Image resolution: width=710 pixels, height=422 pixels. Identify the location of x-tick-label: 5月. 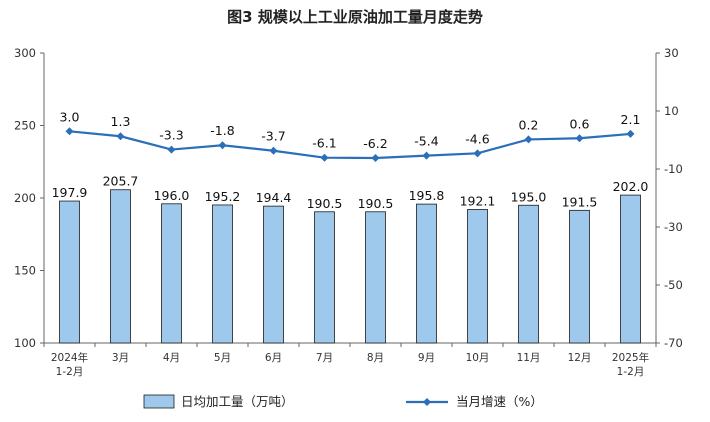
(222, 358).